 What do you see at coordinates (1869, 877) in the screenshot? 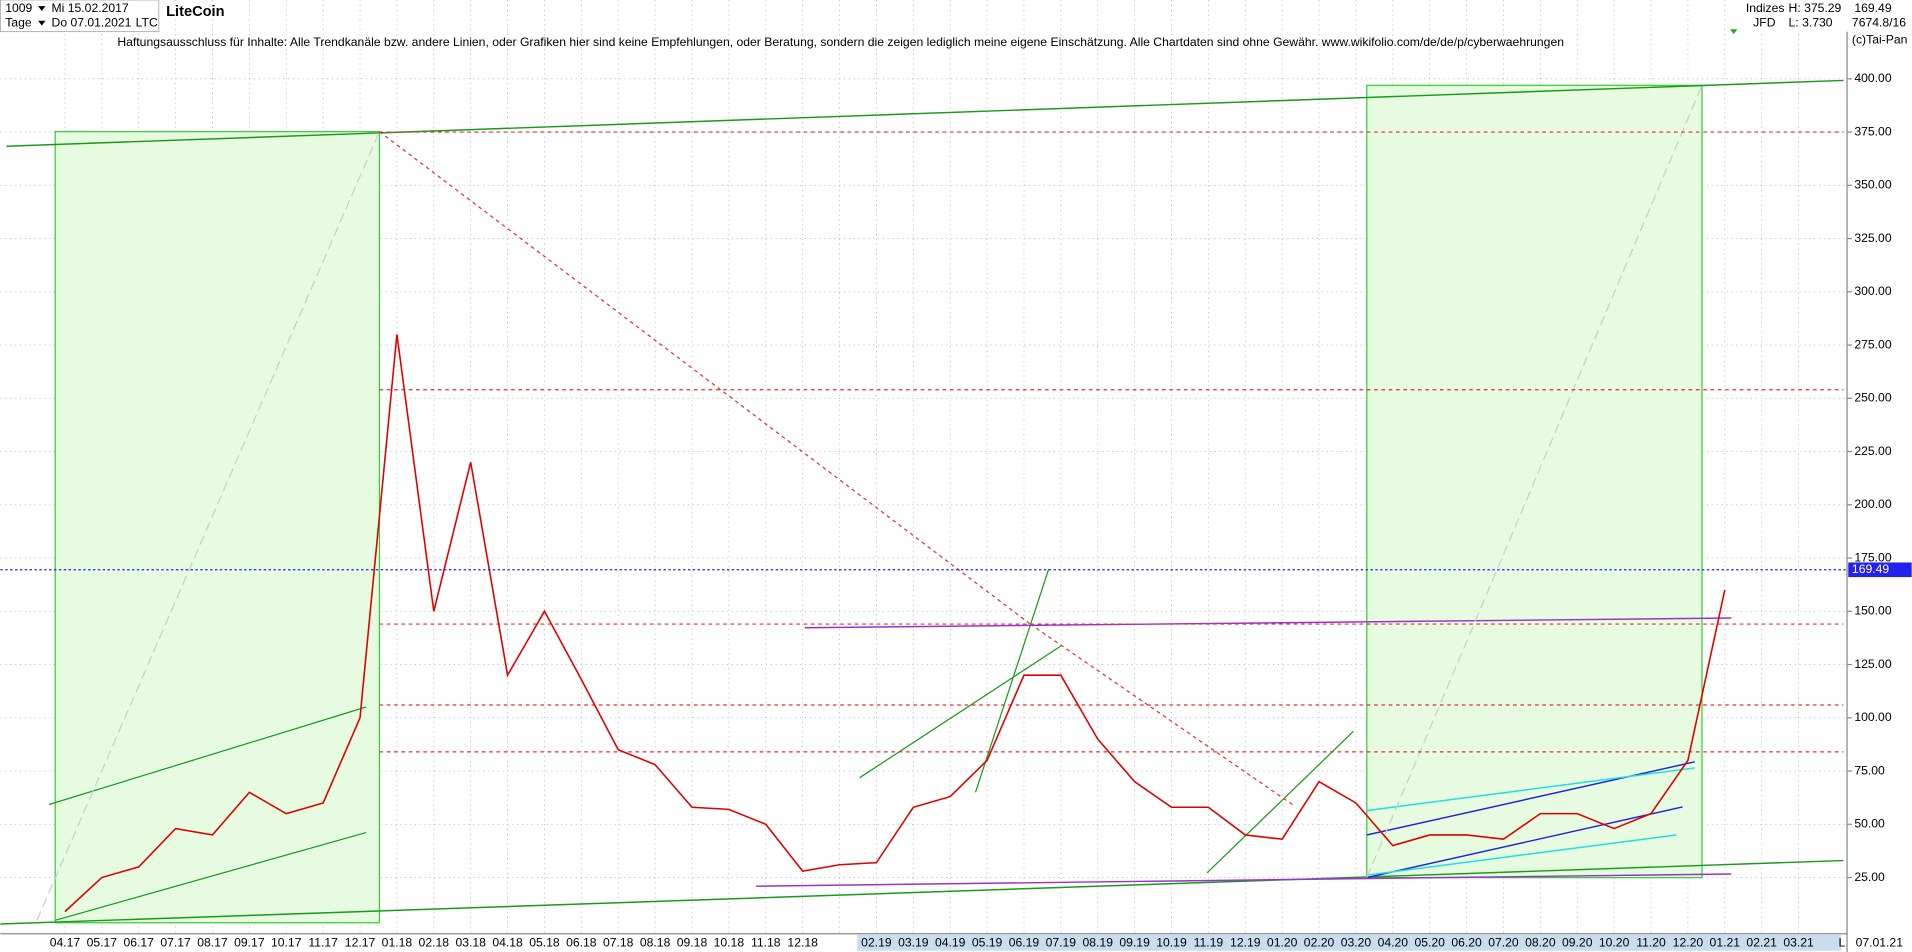
I see `y-tick-label: 25.00` at bounding box center [1869, 877].